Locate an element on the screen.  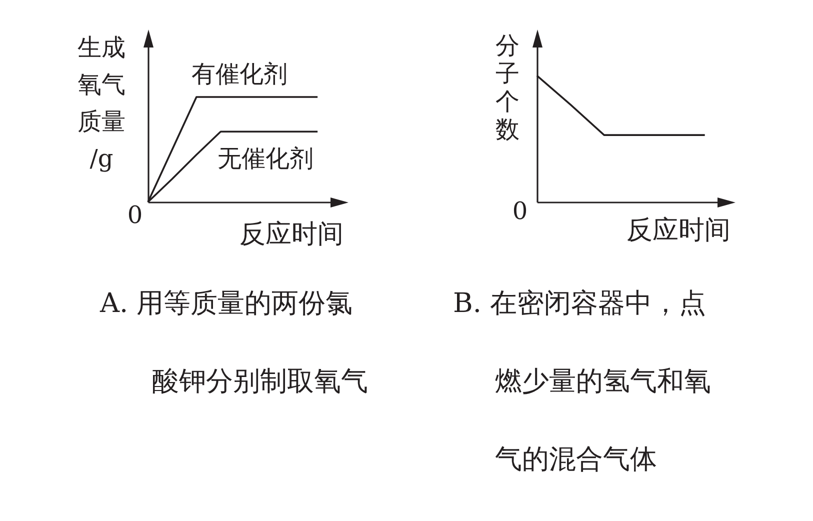
chart-title: A. 用等质量的两份氯酸钾分别制取氧气 is located at coordinates (234, 343).